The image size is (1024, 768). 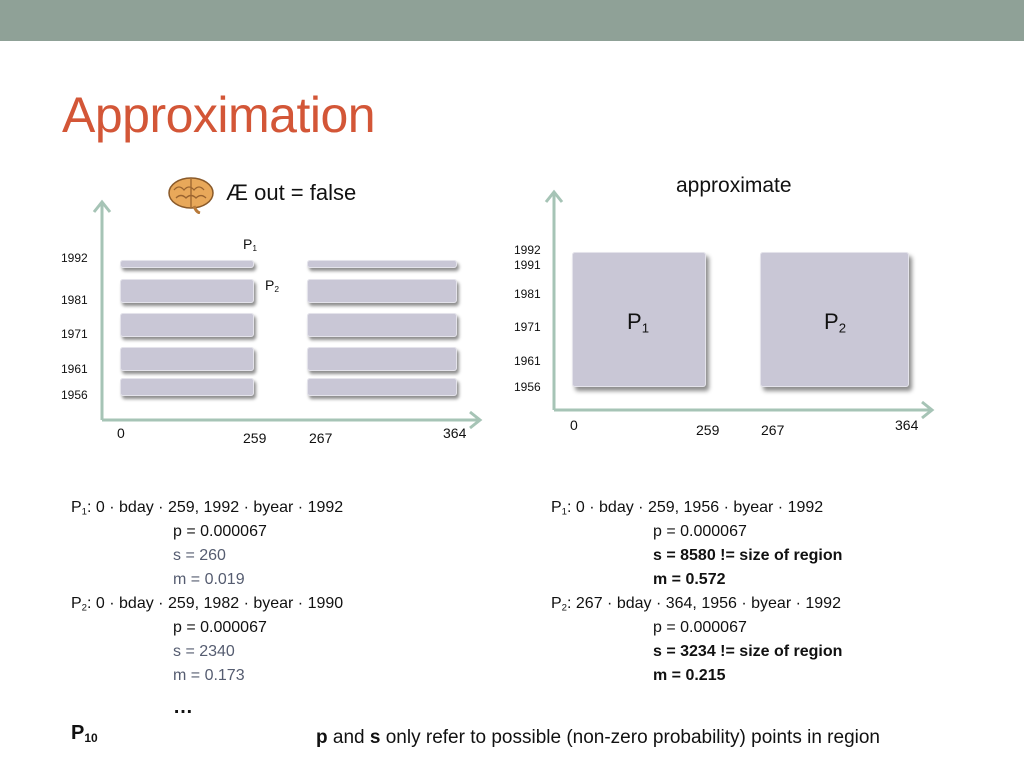 What do you see at coordinates (748, 555) in the screenshot?
I see `right-p1-s: s = 8580 != size of region` at bounding box center [748, 555].